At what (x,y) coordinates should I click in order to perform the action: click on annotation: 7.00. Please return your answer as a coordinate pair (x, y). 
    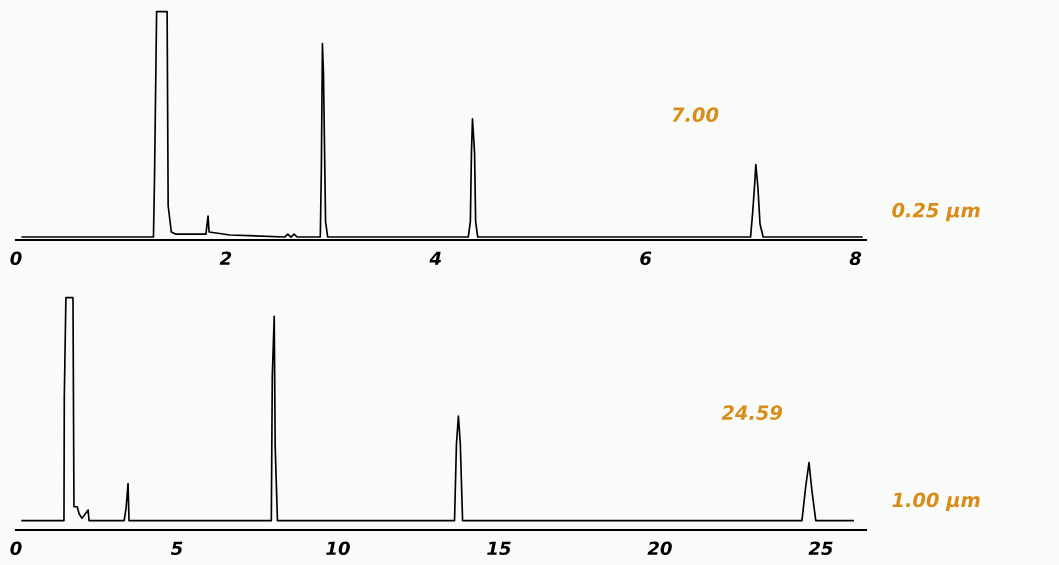
    Looking at the image, I should click on (695, 114).